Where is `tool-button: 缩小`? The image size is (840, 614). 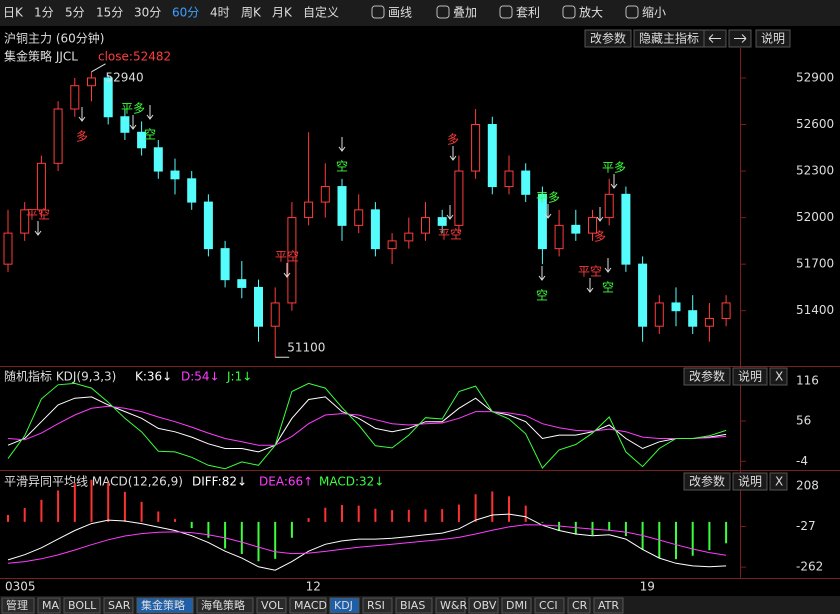 tool-button: 缩小 is located at coordinates (654, 12).